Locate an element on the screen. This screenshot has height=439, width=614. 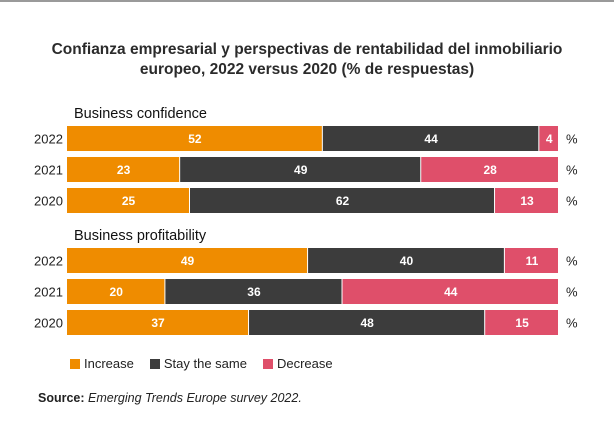
top-rule is located at coordinates (307, 1).